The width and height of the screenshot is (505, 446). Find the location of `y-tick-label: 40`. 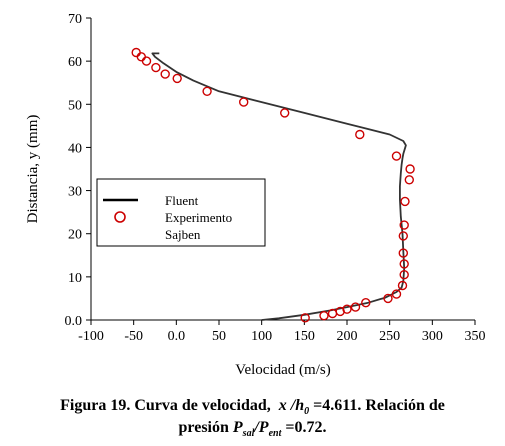

y-tick-label: 40 is located at coordinates (75, 148).